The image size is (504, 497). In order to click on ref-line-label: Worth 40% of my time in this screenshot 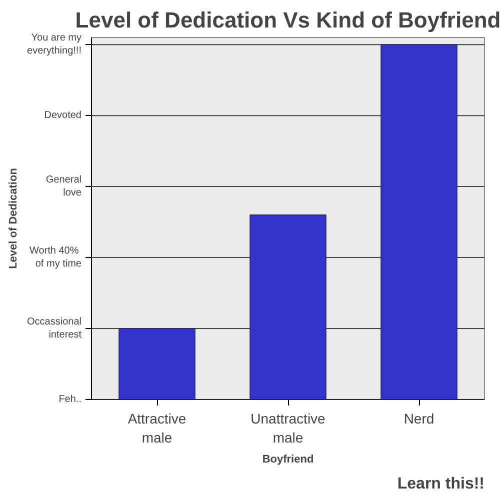, I will do `click(55, 257)`.